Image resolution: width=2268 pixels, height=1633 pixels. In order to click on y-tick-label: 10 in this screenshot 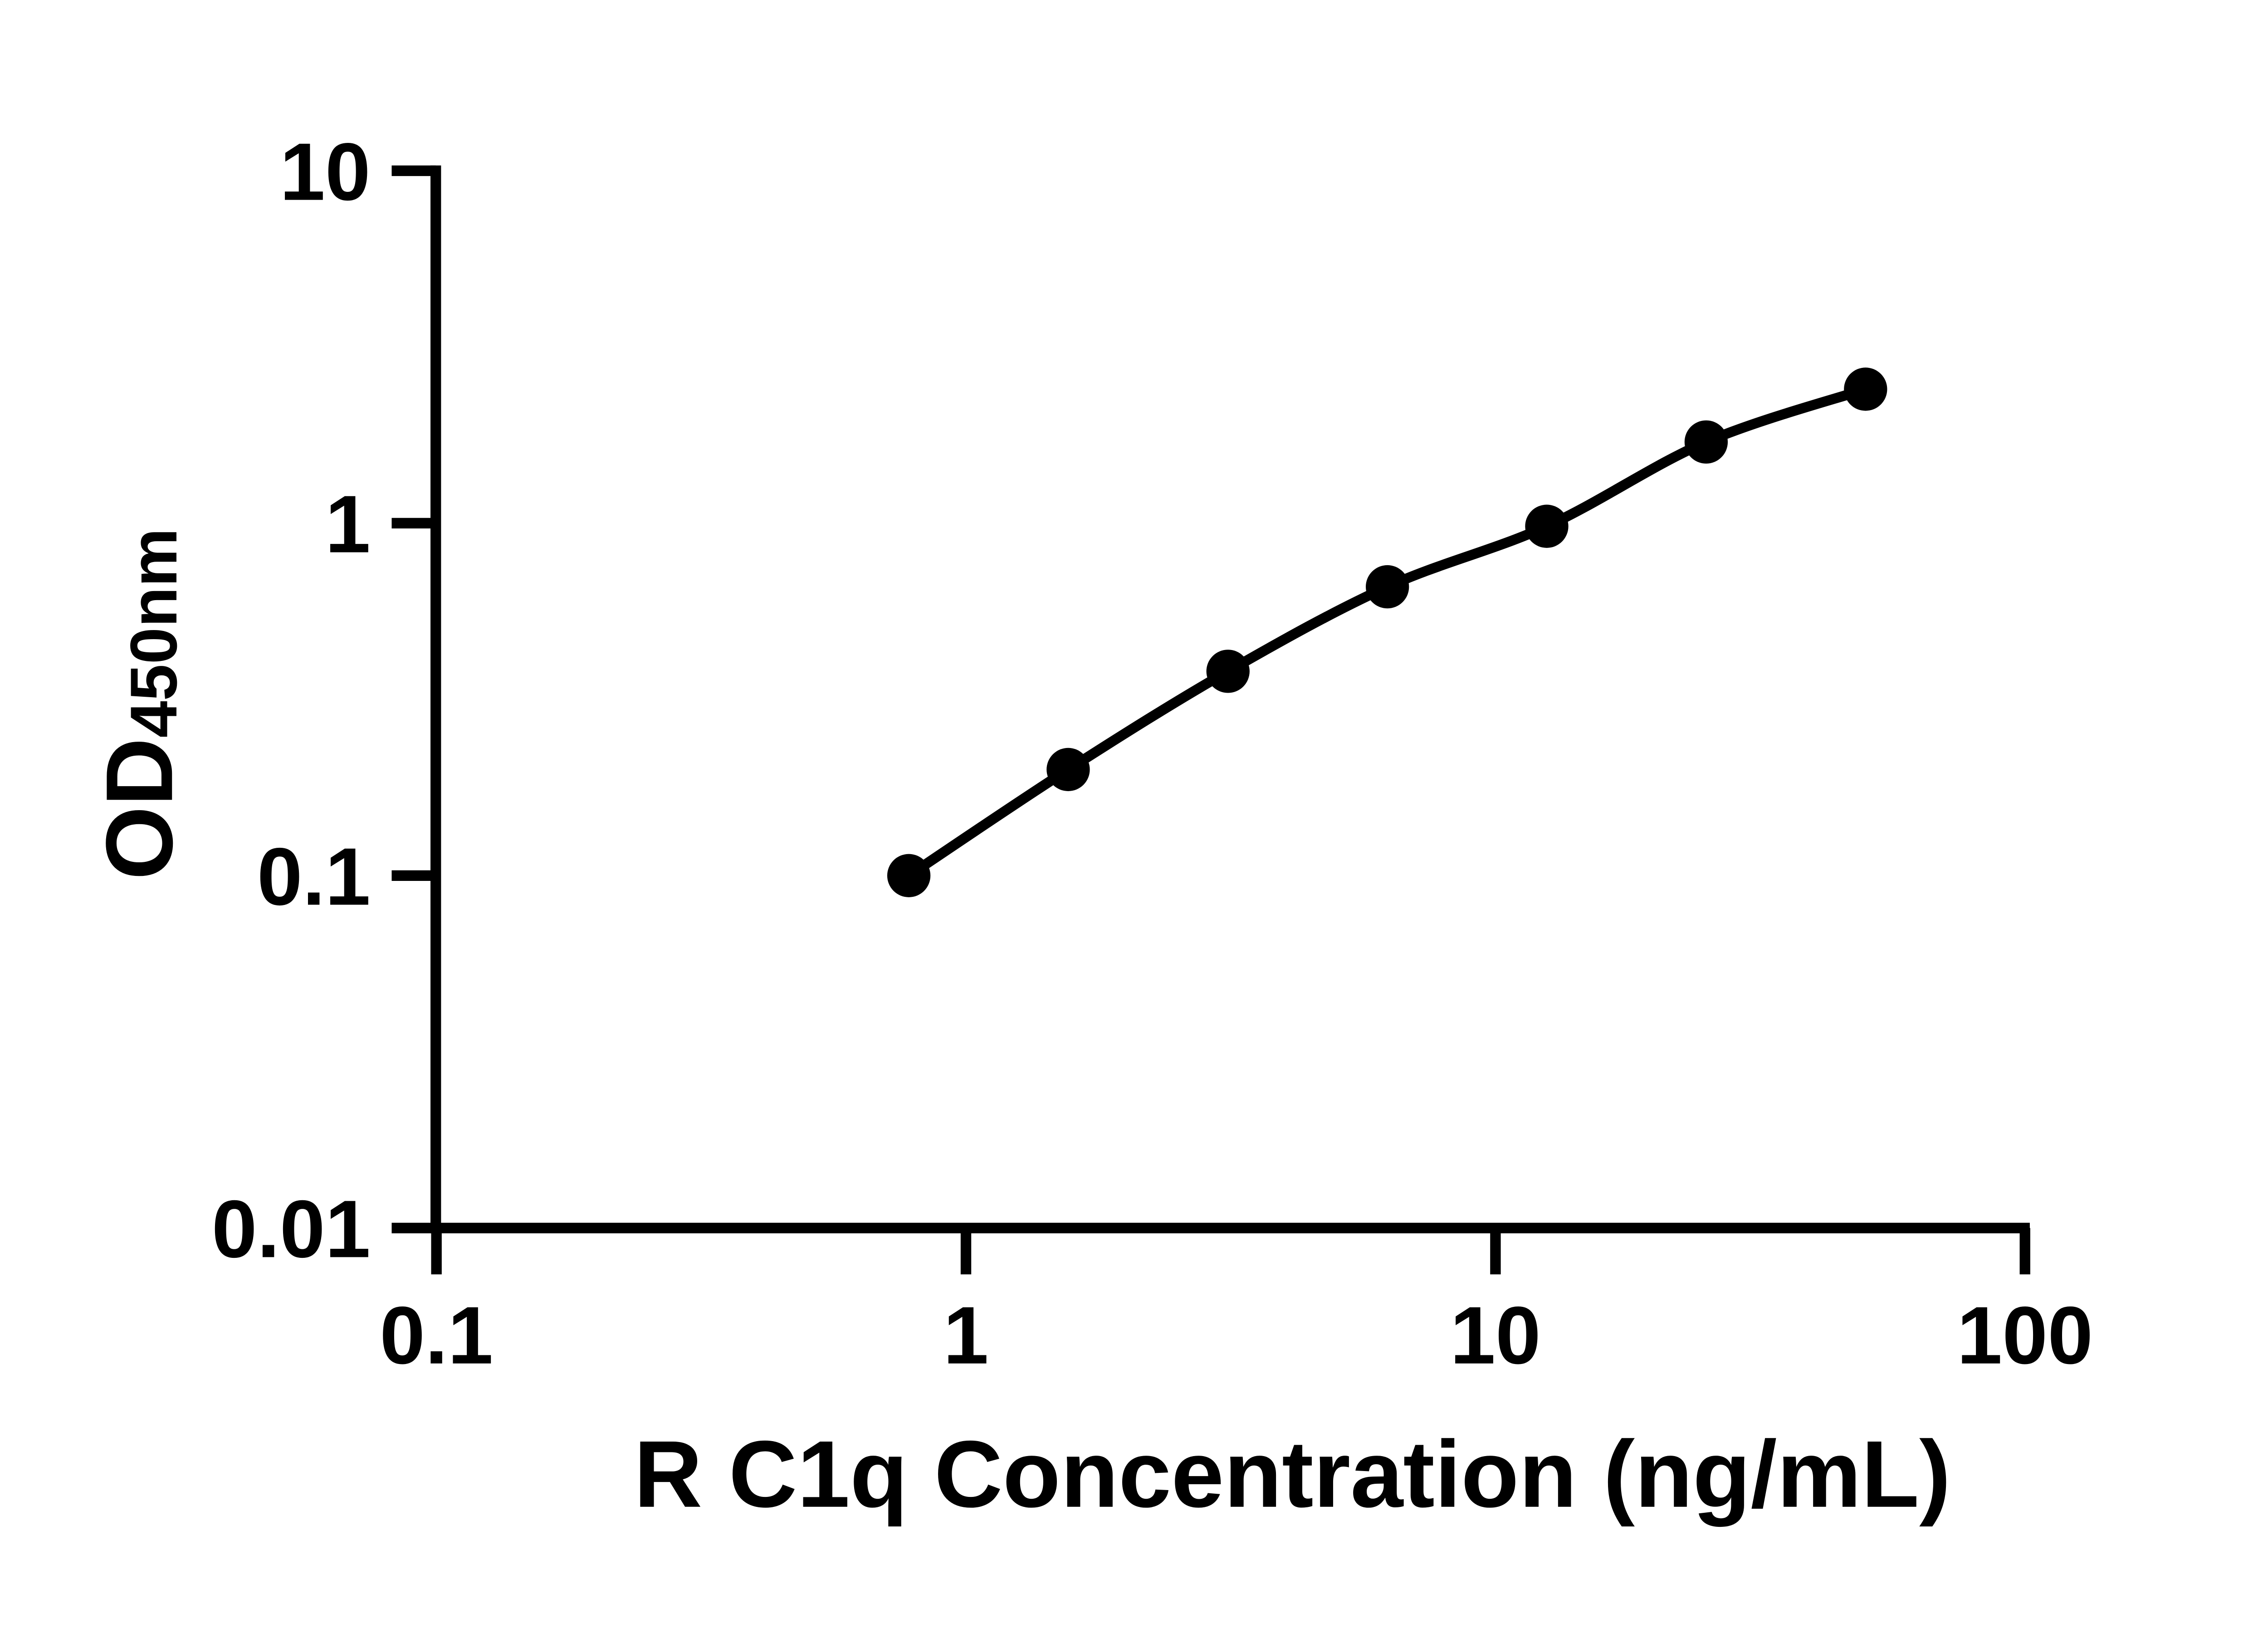, I will do `click(325, 172)`.